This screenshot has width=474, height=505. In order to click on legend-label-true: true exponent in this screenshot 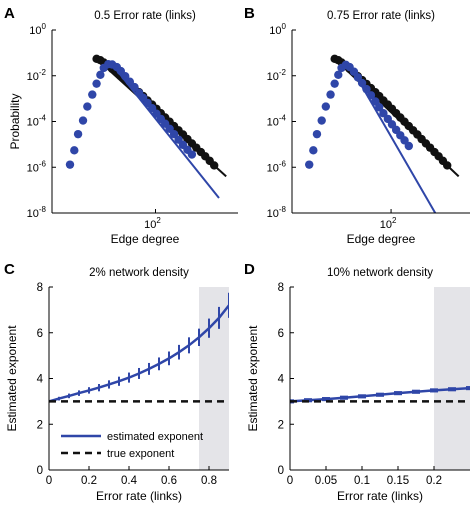, I will do `click(140, 454)`.